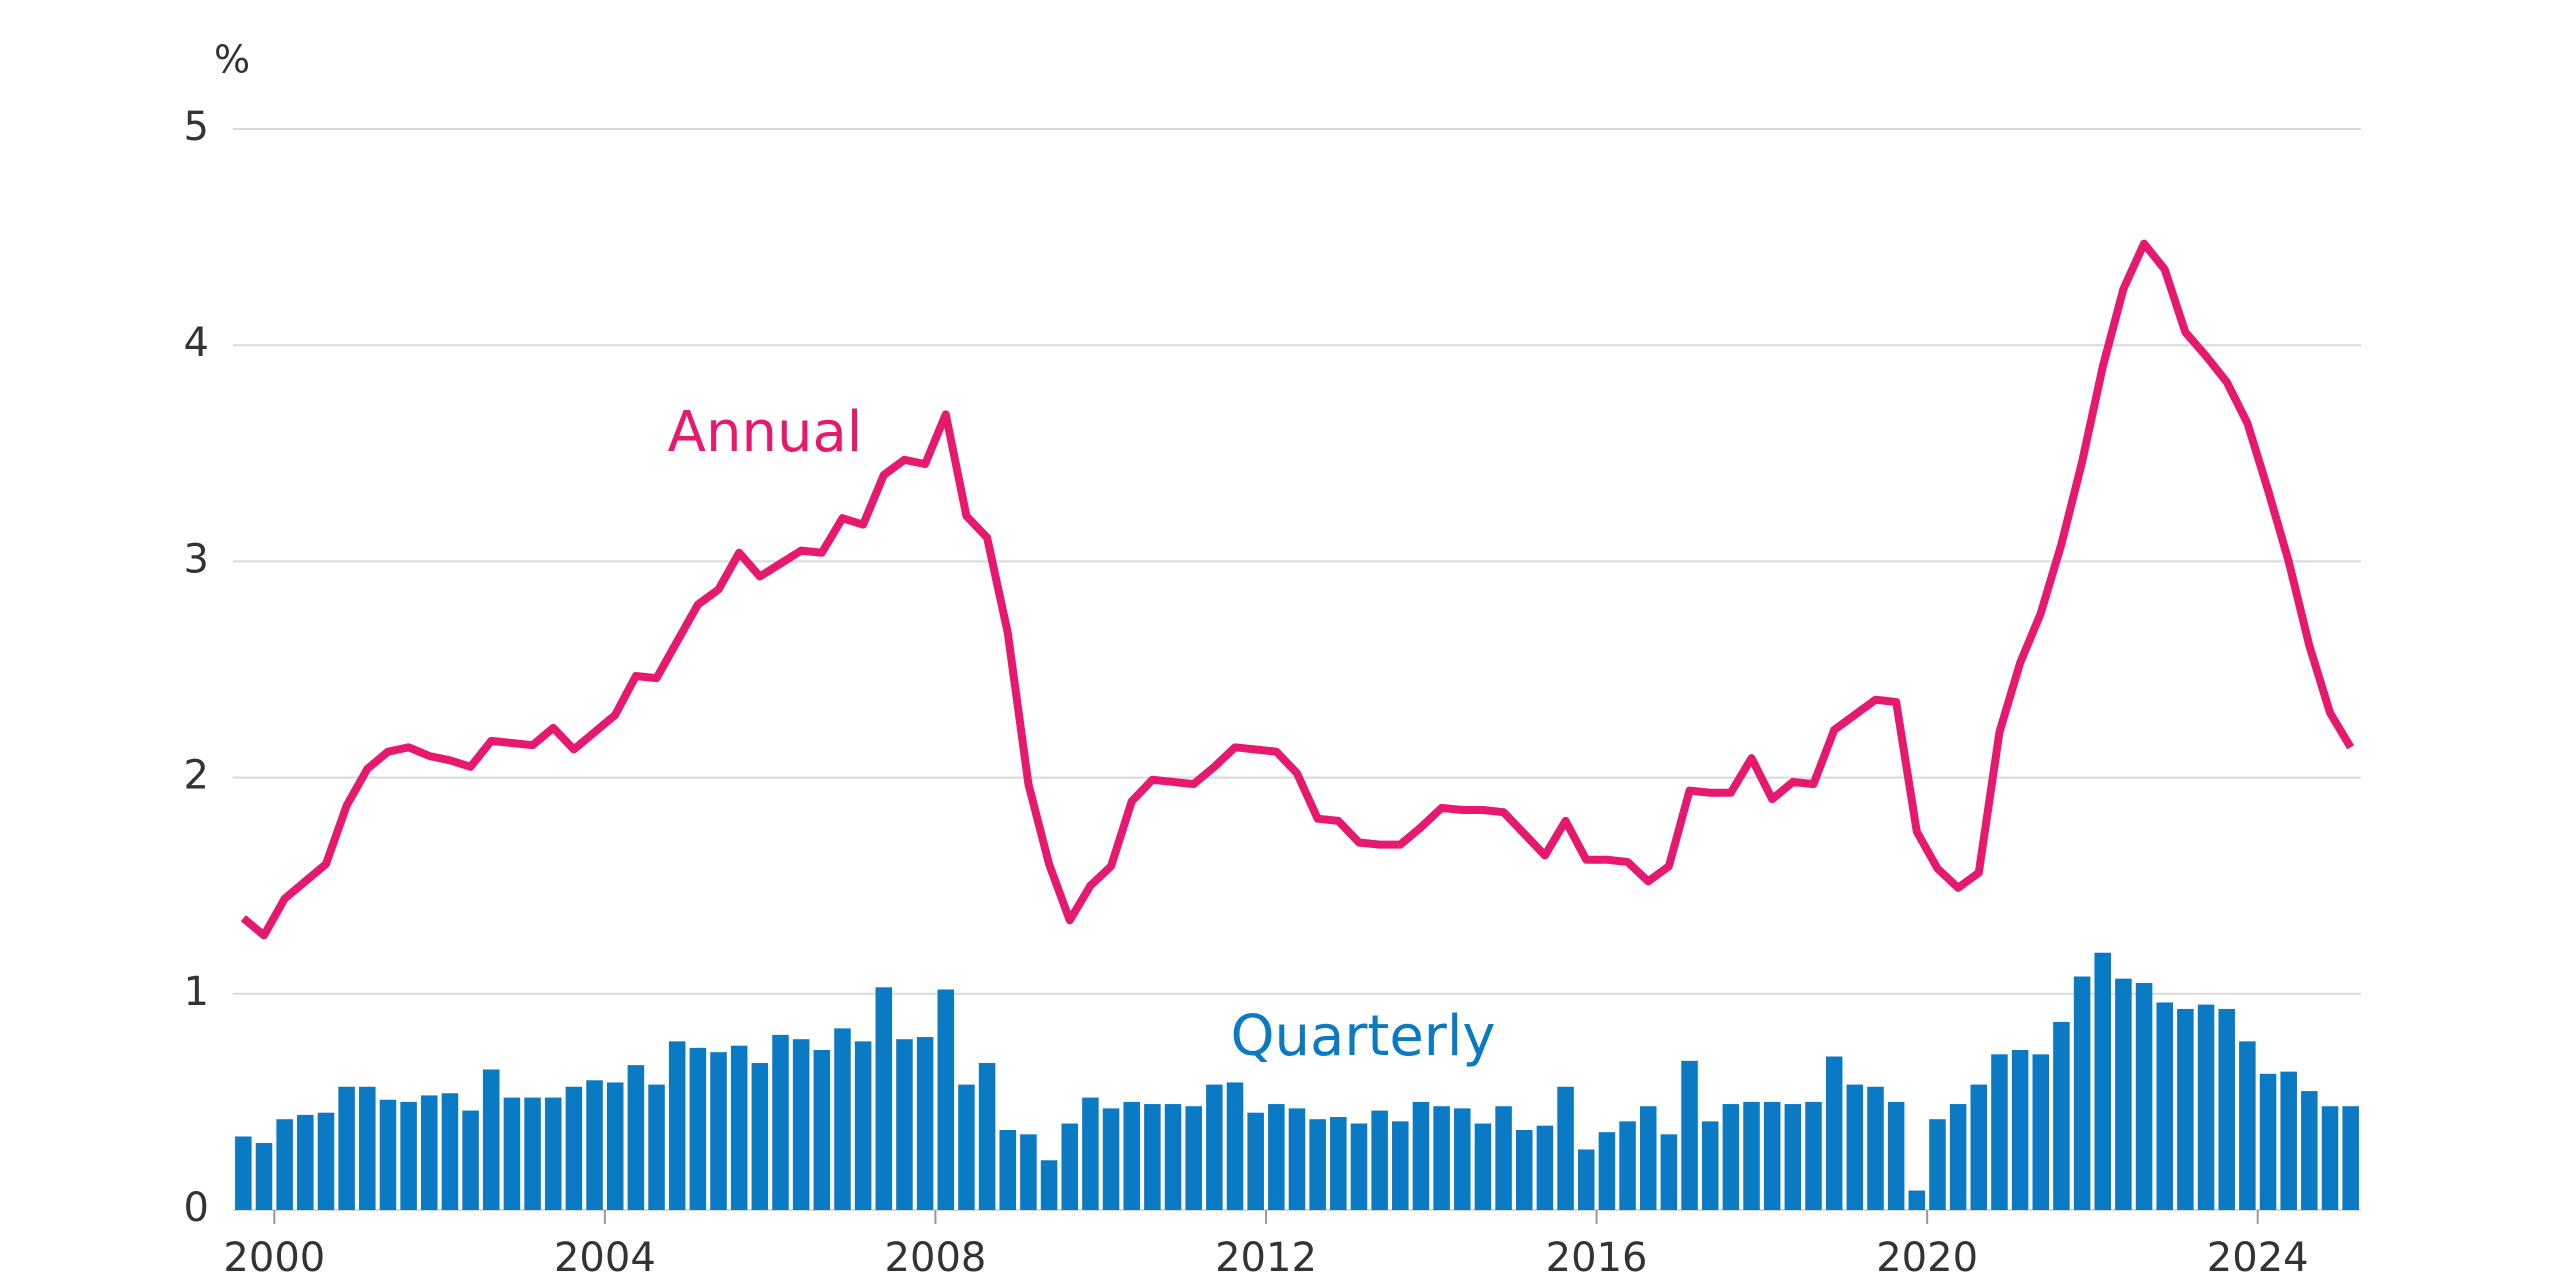  What do you see at coordinates (2258, 1257) in the screenshot?
I see `x-tick-label: 2024` at bounding box center [2258, 1257].